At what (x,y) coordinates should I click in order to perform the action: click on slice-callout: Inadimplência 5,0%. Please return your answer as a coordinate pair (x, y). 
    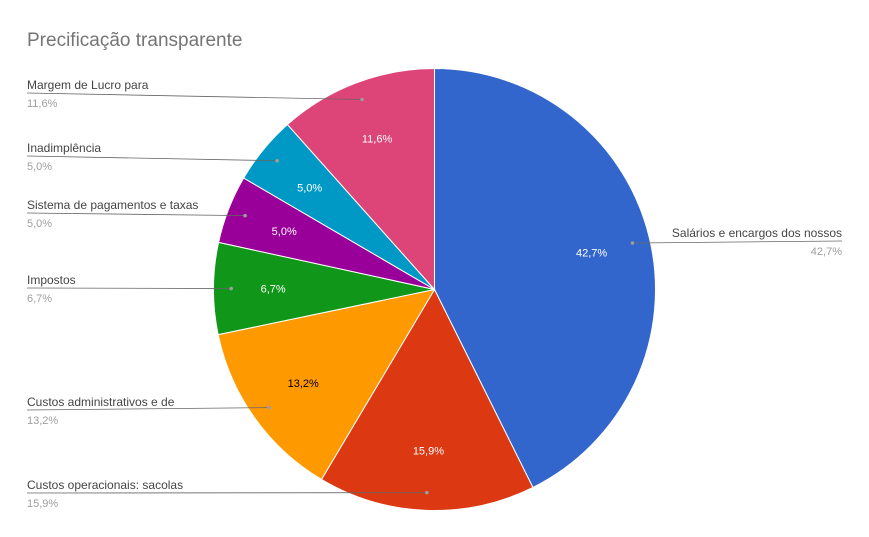
    Looking at the image, I should click on (152, 157).